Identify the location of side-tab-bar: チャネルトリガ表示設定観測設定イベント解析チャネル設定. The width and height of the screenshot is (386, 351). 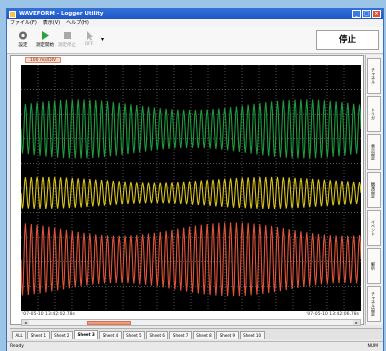
(374, 190).